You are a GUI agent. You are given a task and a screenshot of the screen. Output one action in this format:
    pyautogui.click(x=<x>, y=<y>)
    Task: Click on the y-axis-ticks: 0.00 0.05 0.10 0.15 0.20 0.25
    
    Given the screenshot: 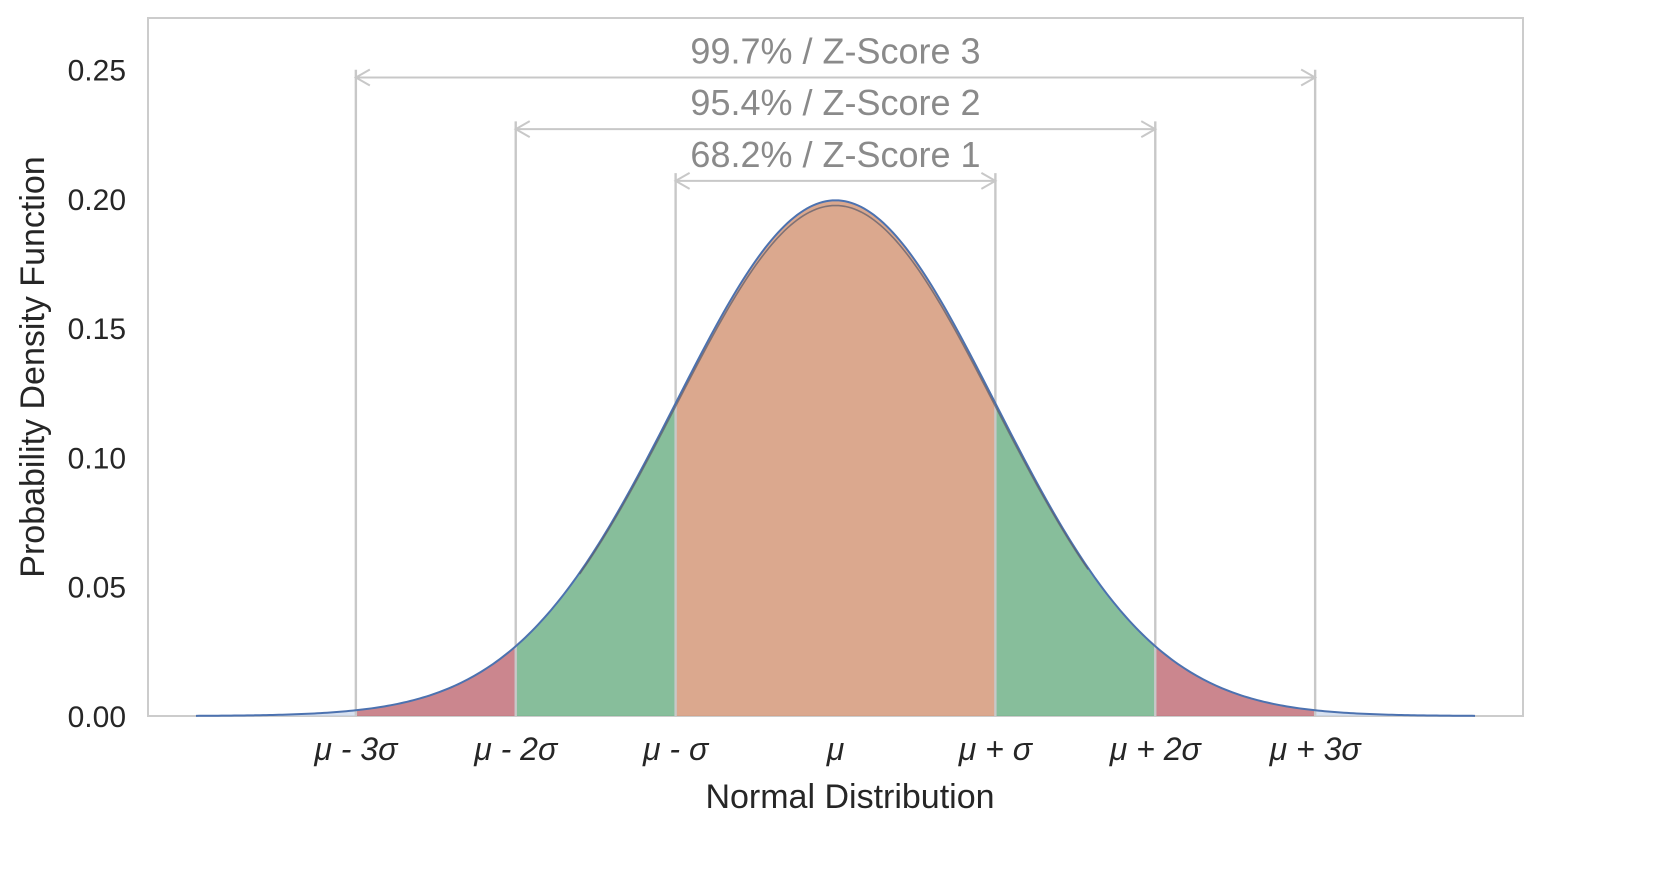 What is the action you would take?
    pyautogui.click(x=97, y=394)
    